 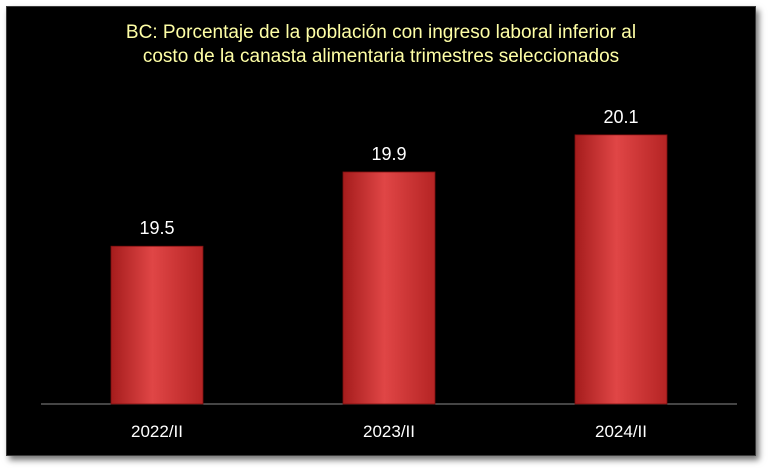 What do you see at coordinates (389, 288) in the screenshot?
I see `bar-2023/II` at bounding box center [389, 288].